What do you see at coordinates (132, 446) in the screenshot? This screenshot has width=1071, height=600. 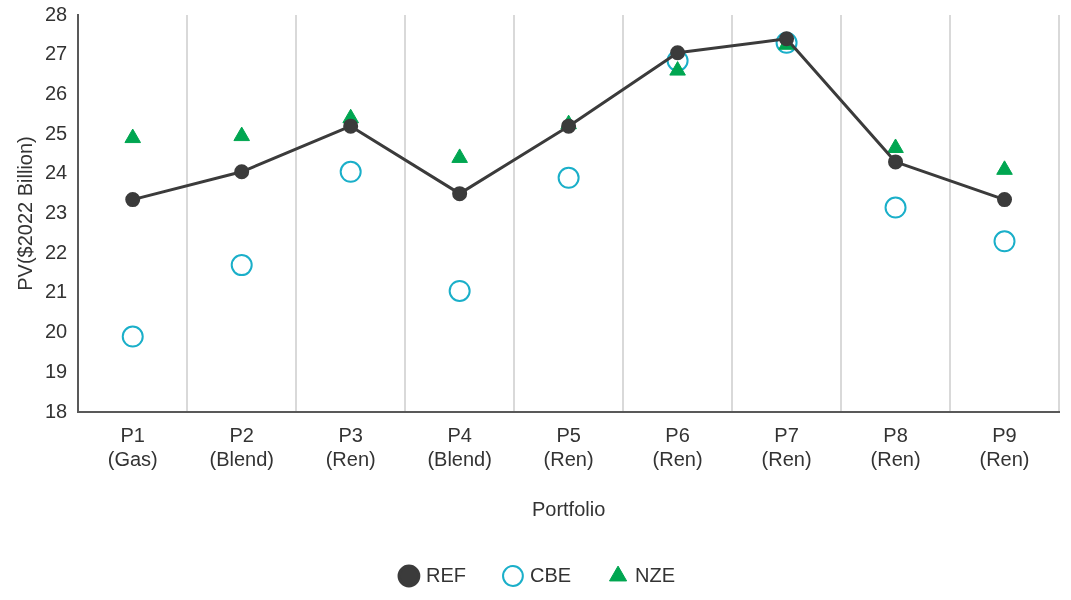 I see `x-tick-label: P1 (Gas)` at bounding box center [132, 446].